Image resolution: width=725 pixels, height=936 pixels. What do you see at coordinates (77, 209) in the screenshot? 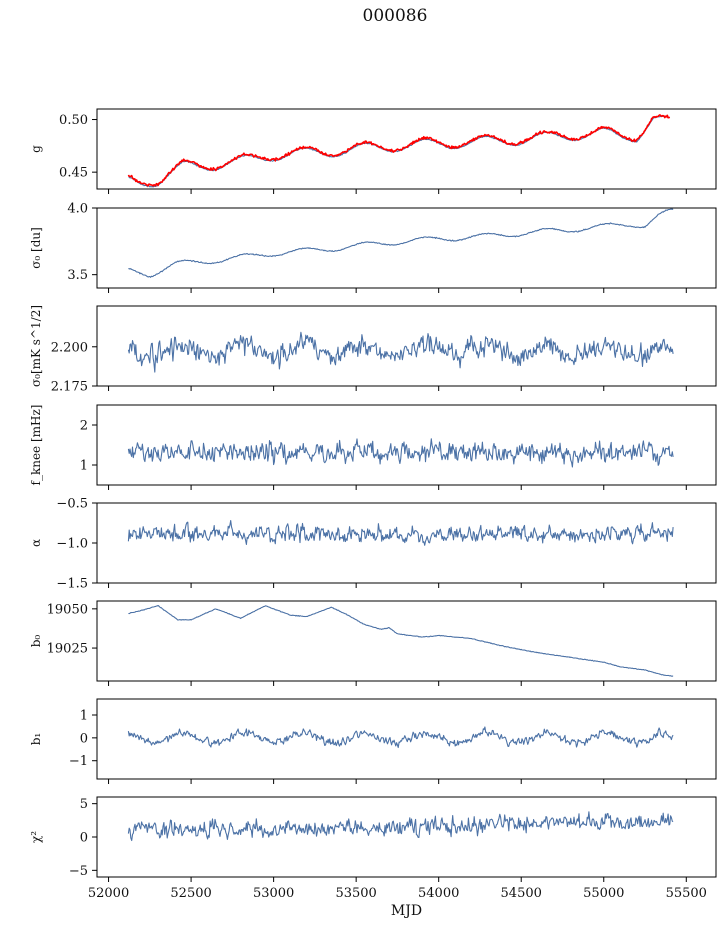
I see `y-tick-label: 4.0` at bounding box center [77, 209].